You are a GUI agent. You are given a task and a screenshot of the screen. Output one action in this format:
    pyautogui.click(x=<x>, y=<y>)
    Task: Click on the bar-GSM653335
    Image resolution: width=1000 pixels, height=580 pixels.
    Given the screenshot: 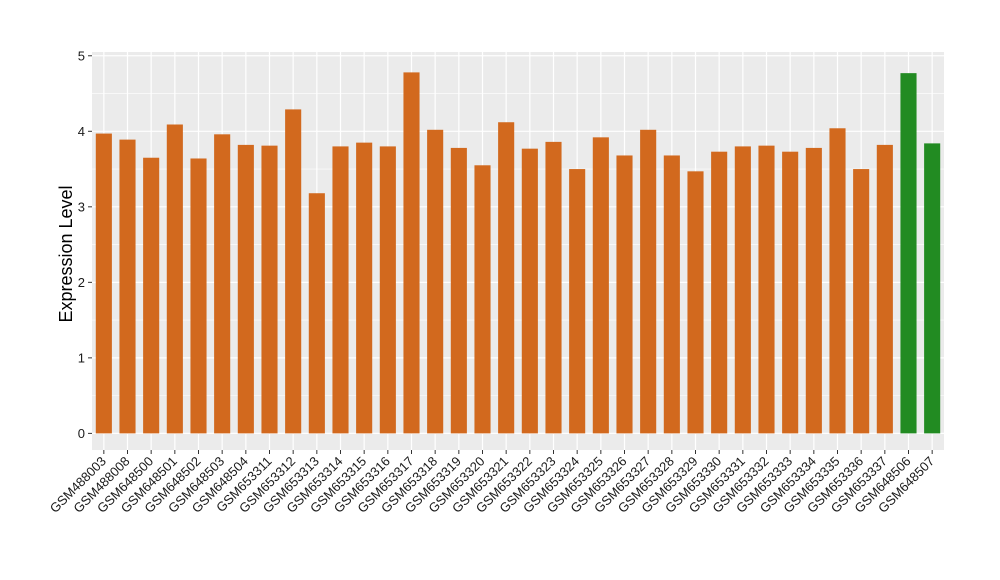 What is the action you would take?
    pyautogui.click(x=837, y=281)
    